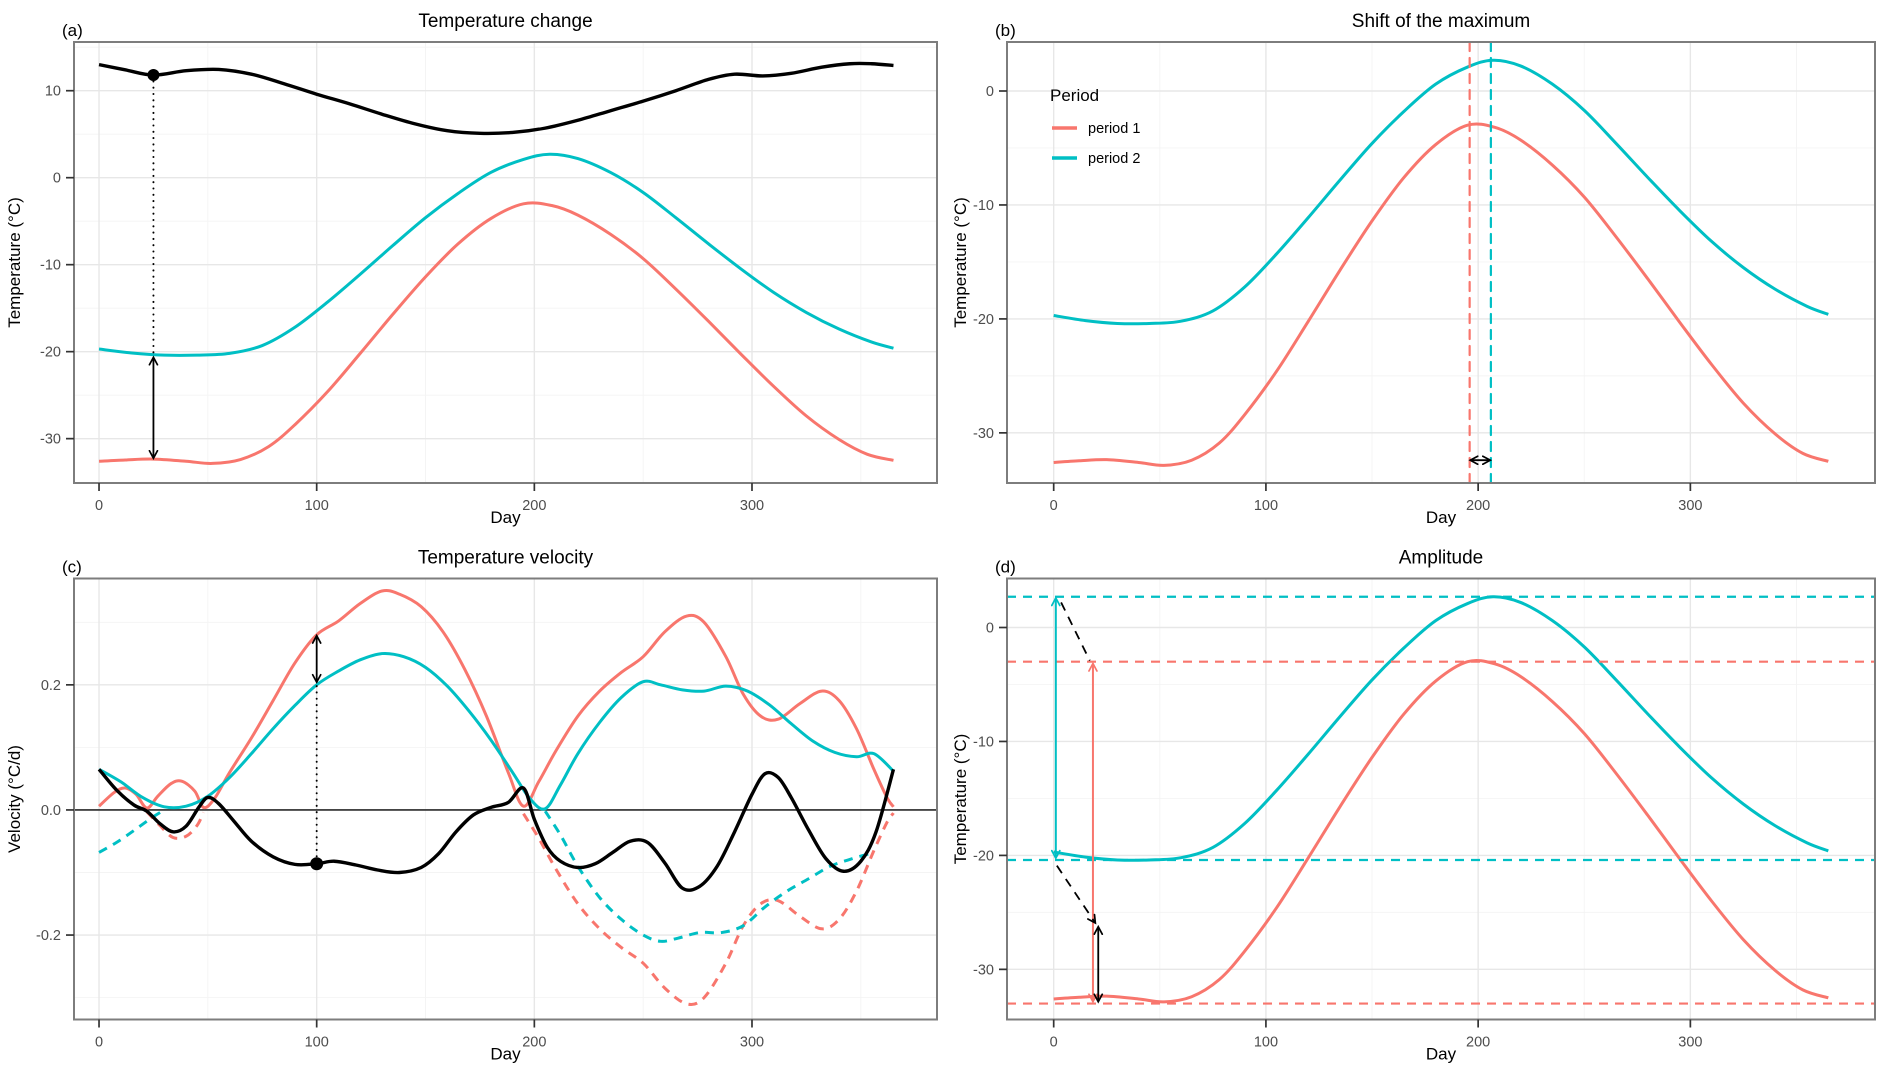  I want to click on y-axis-title: Velocity (°C/d), so click(14, 799).